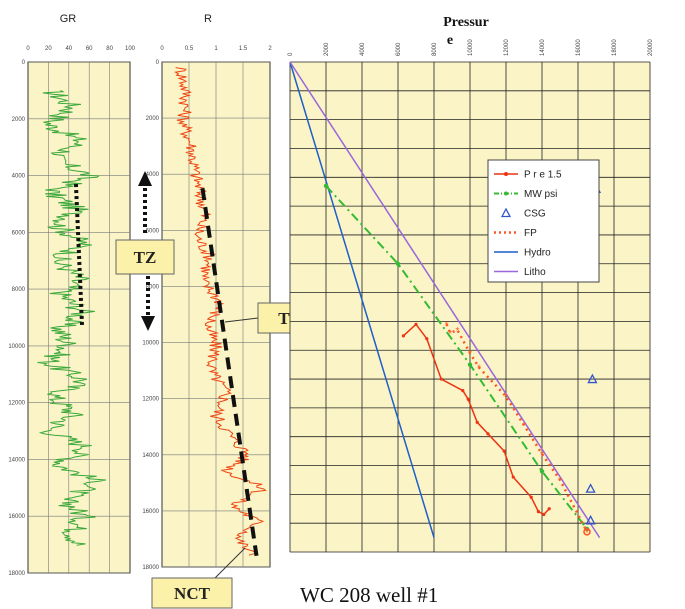  I want to click on r-y-tick-label: 12000, so click(150, 400).